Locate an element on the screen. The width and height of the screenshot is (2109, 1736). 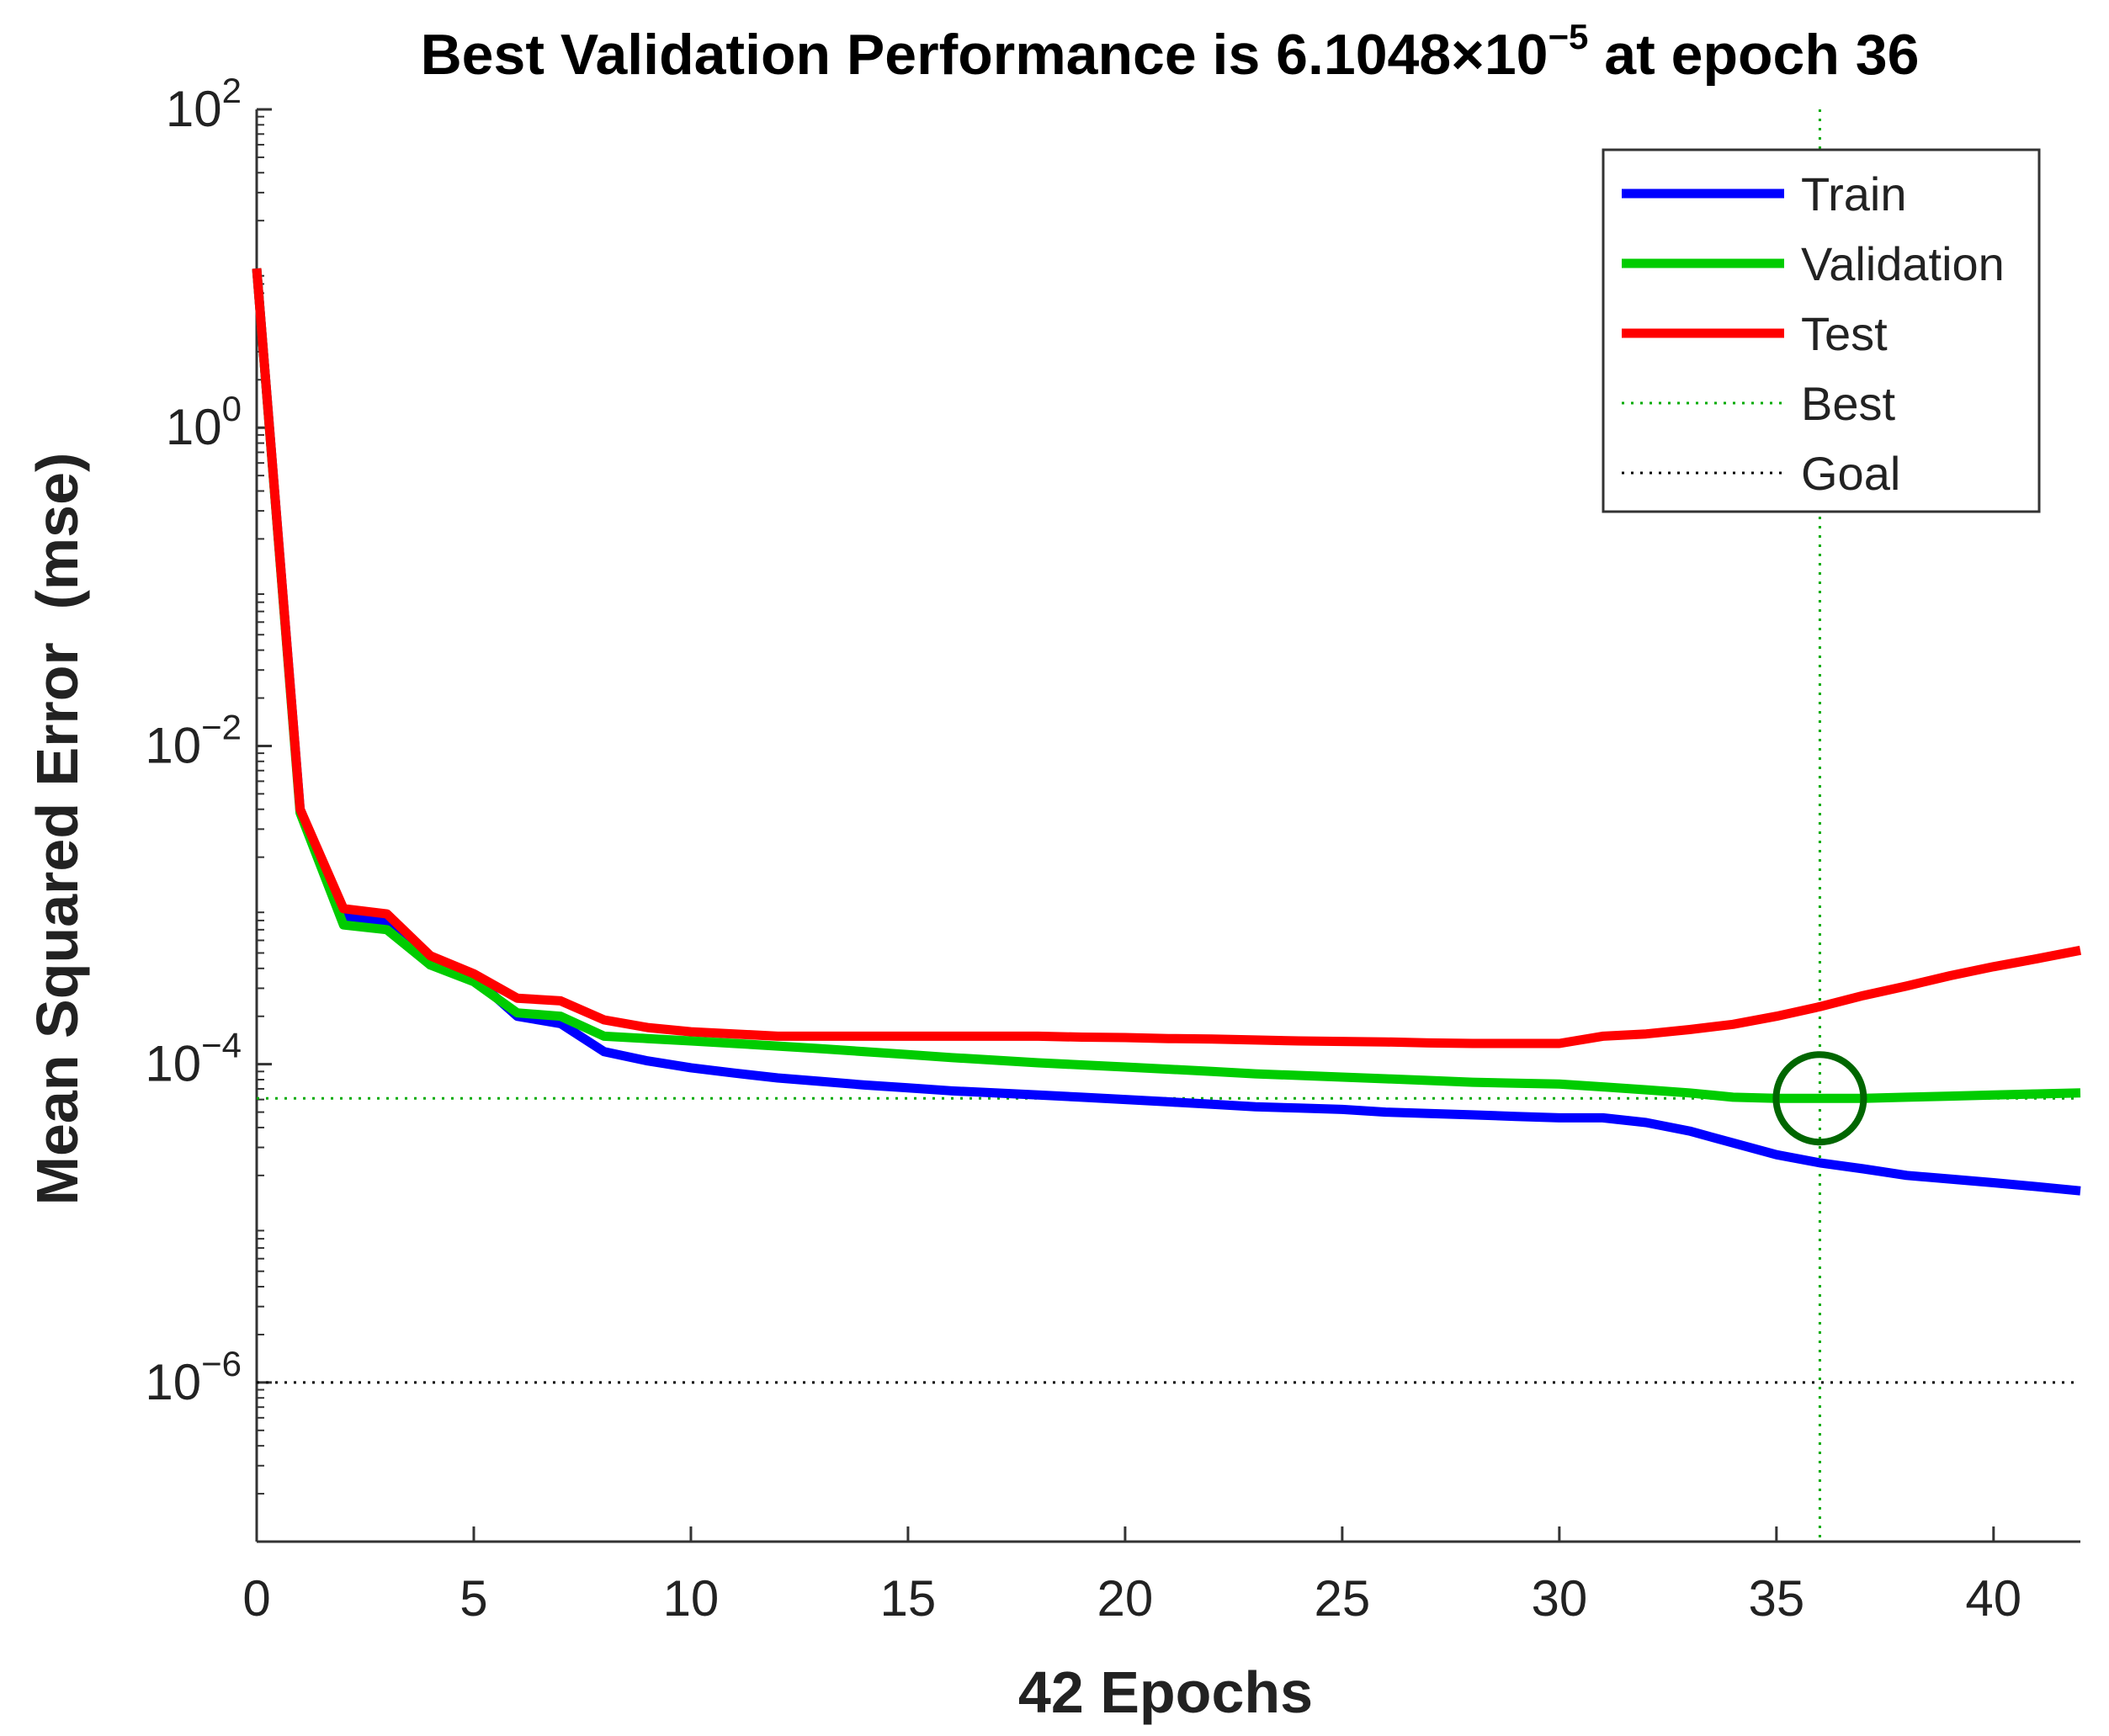
legend: Train Validation Test Best Goal is located at coordinates (1822, 330).